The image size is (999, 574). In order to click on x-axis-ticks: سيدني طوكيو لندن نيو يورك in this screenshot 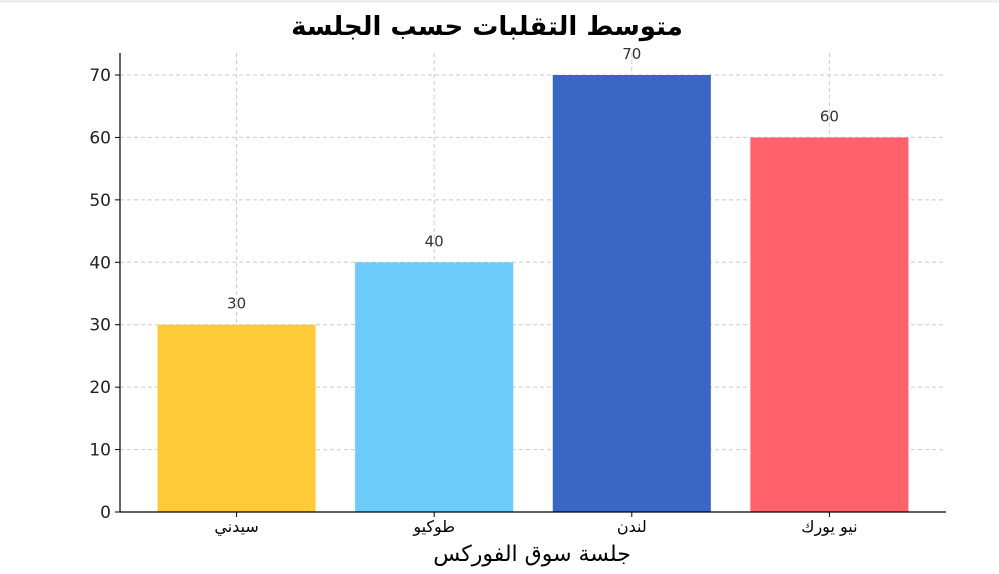, I will do `click(536, 524)`.